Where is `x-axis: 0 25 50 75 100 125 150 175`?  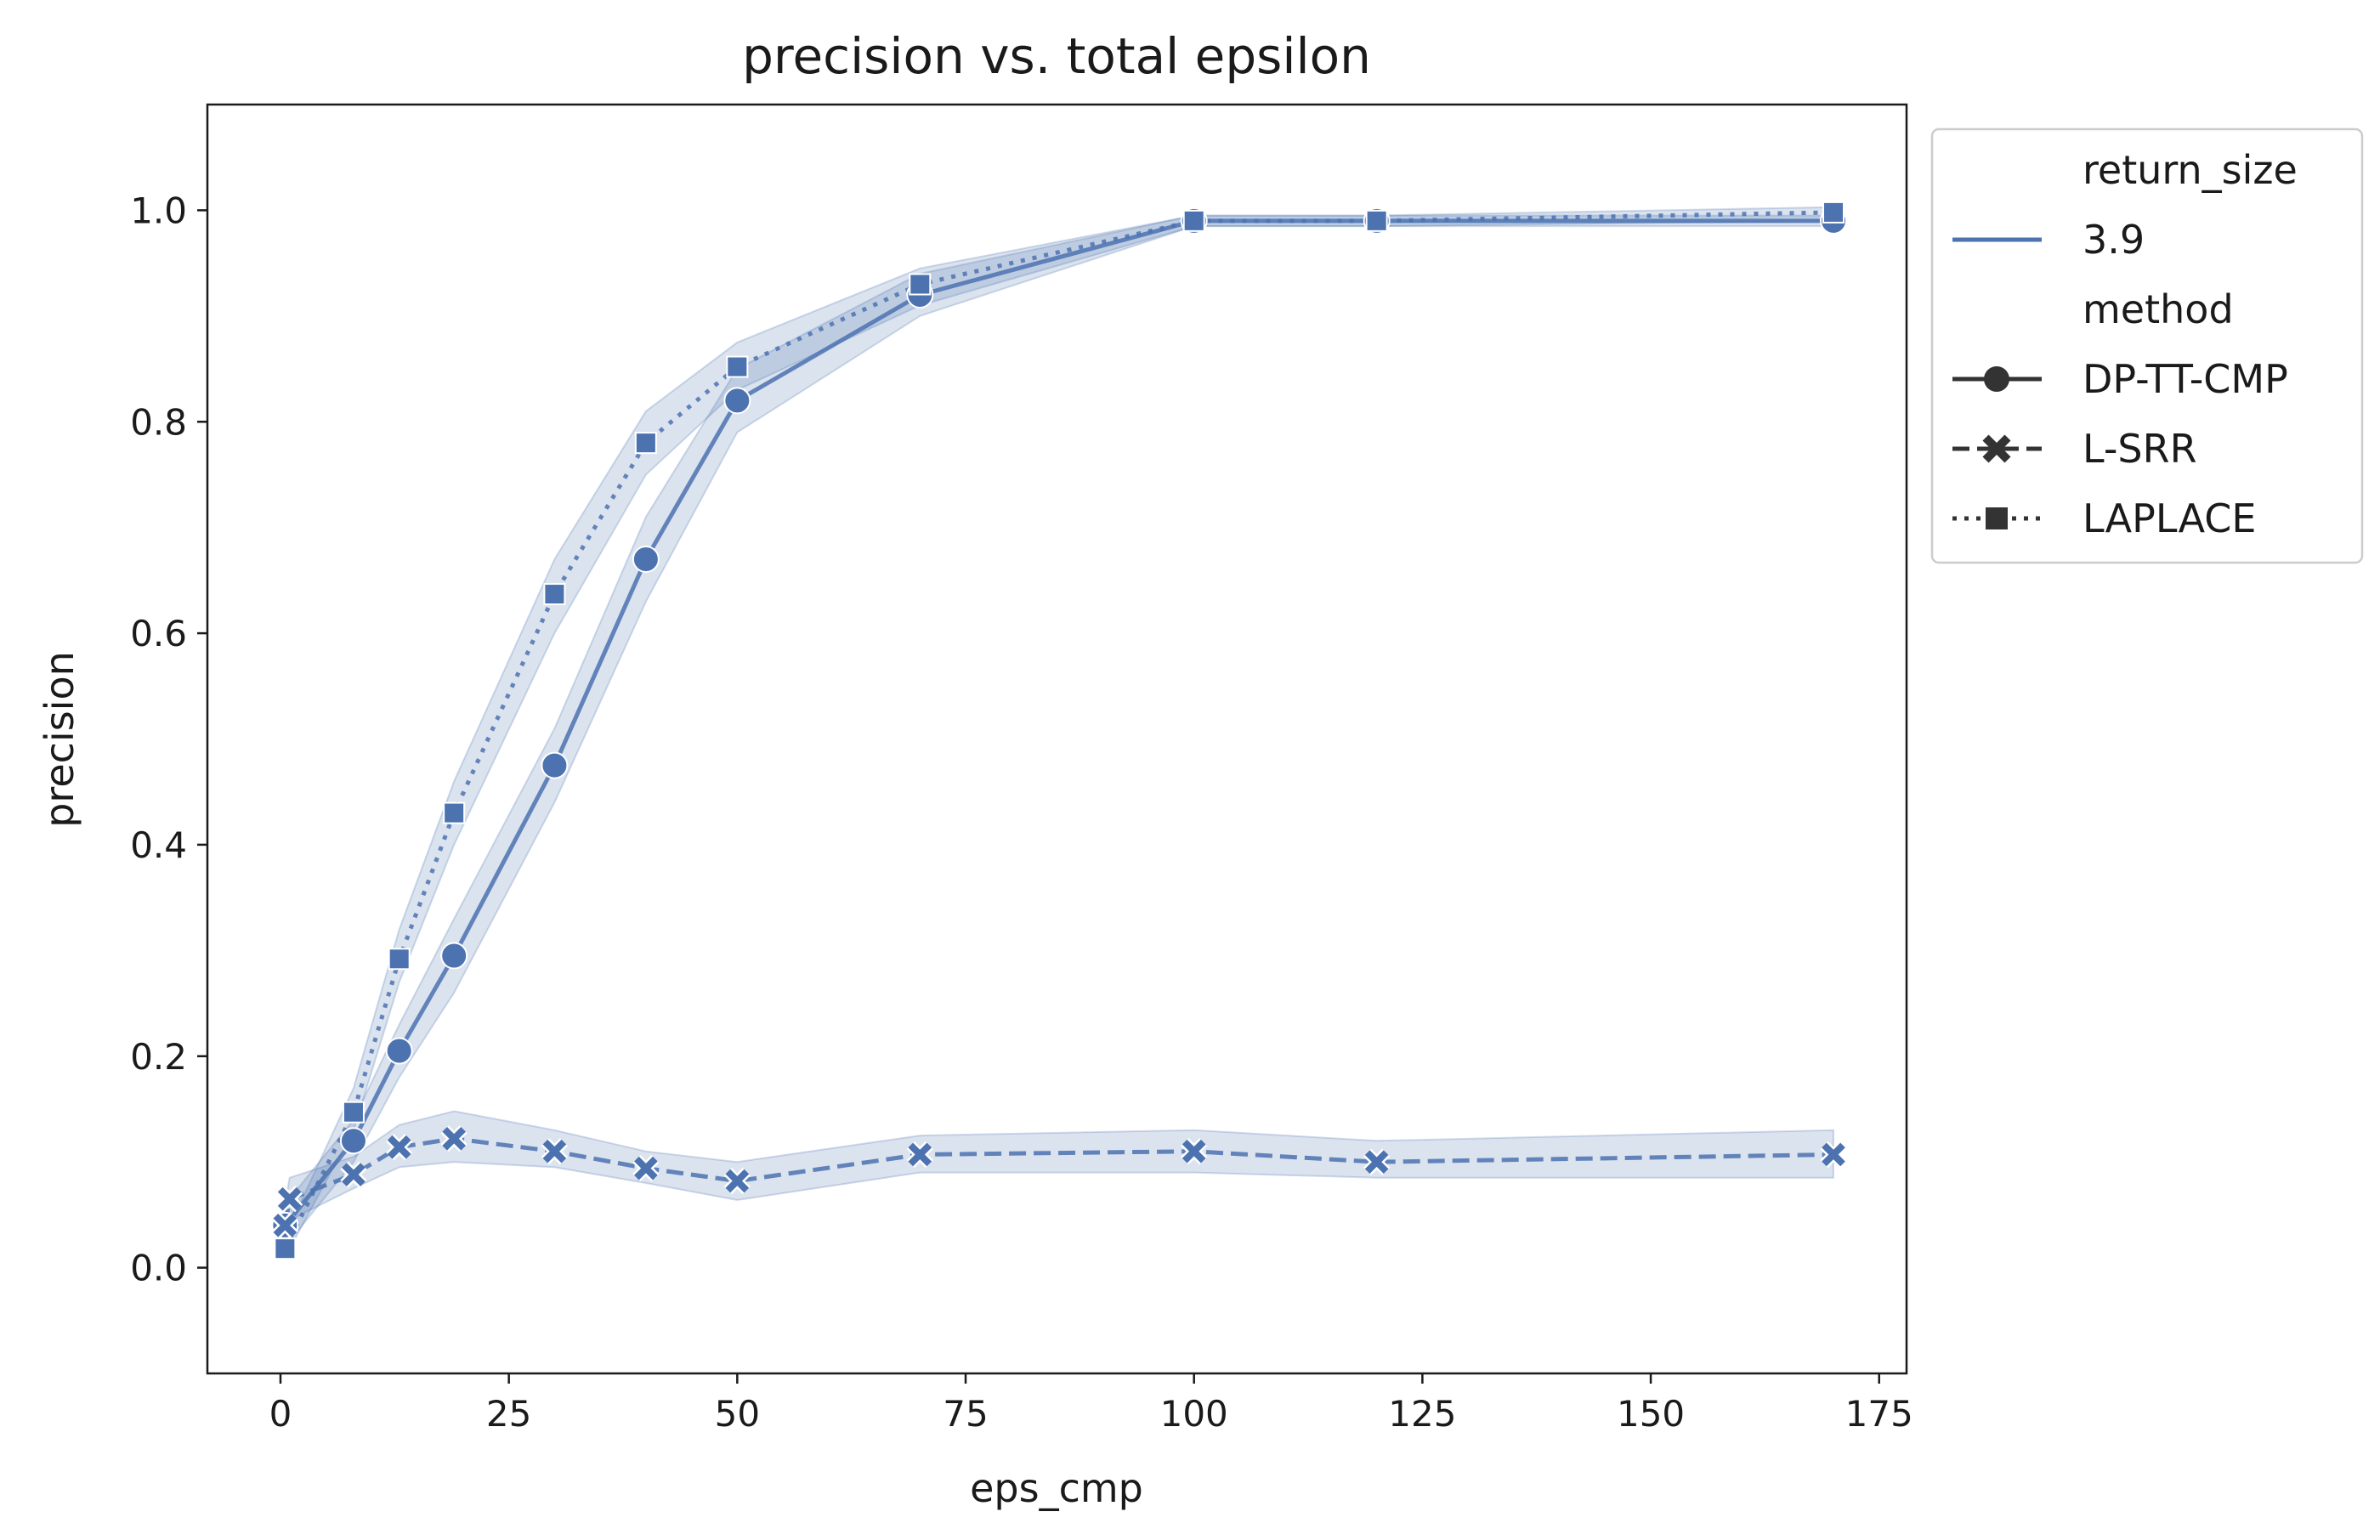 x-axis: 0 25 50 75 100 125 150 175 is located at coordinates (1091, 1404).